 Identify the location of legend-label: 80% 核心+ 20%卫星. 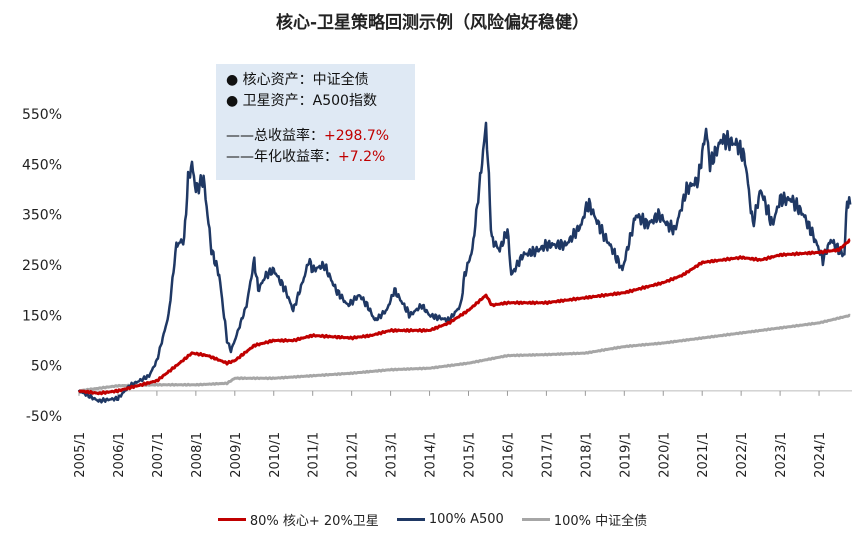
(314, 521).